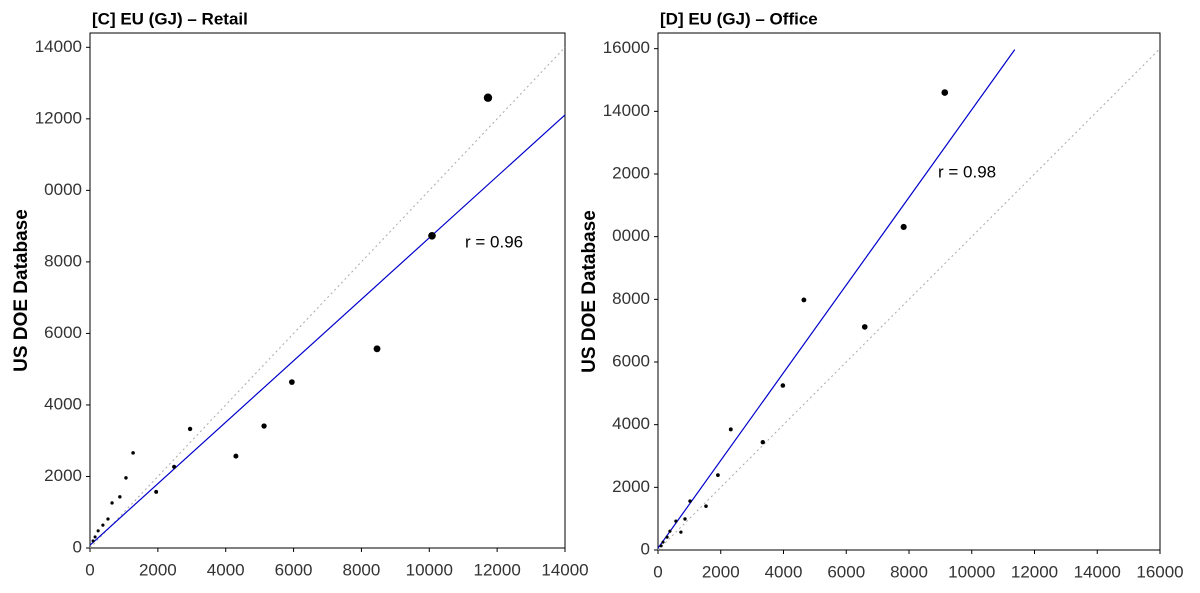 The width and height of the screenshot is (1200, 593). I want to click on chart-title: [C] EU (GJ) – Retail, so click(170, 18).